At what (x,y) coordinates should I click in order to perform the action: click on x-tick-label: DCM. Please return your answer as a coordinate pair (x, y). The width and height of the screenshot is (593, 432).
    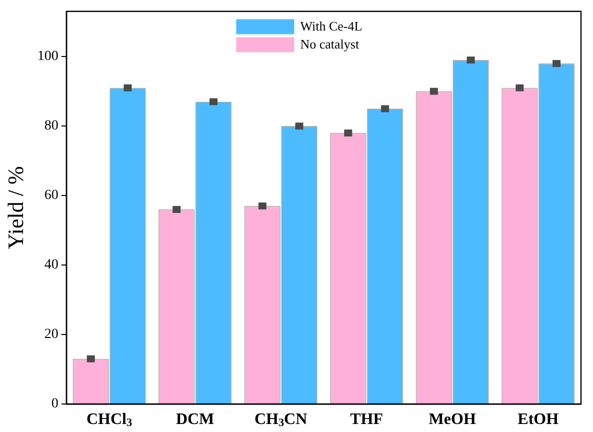
    Looking at the image, I should click on (195, 419).